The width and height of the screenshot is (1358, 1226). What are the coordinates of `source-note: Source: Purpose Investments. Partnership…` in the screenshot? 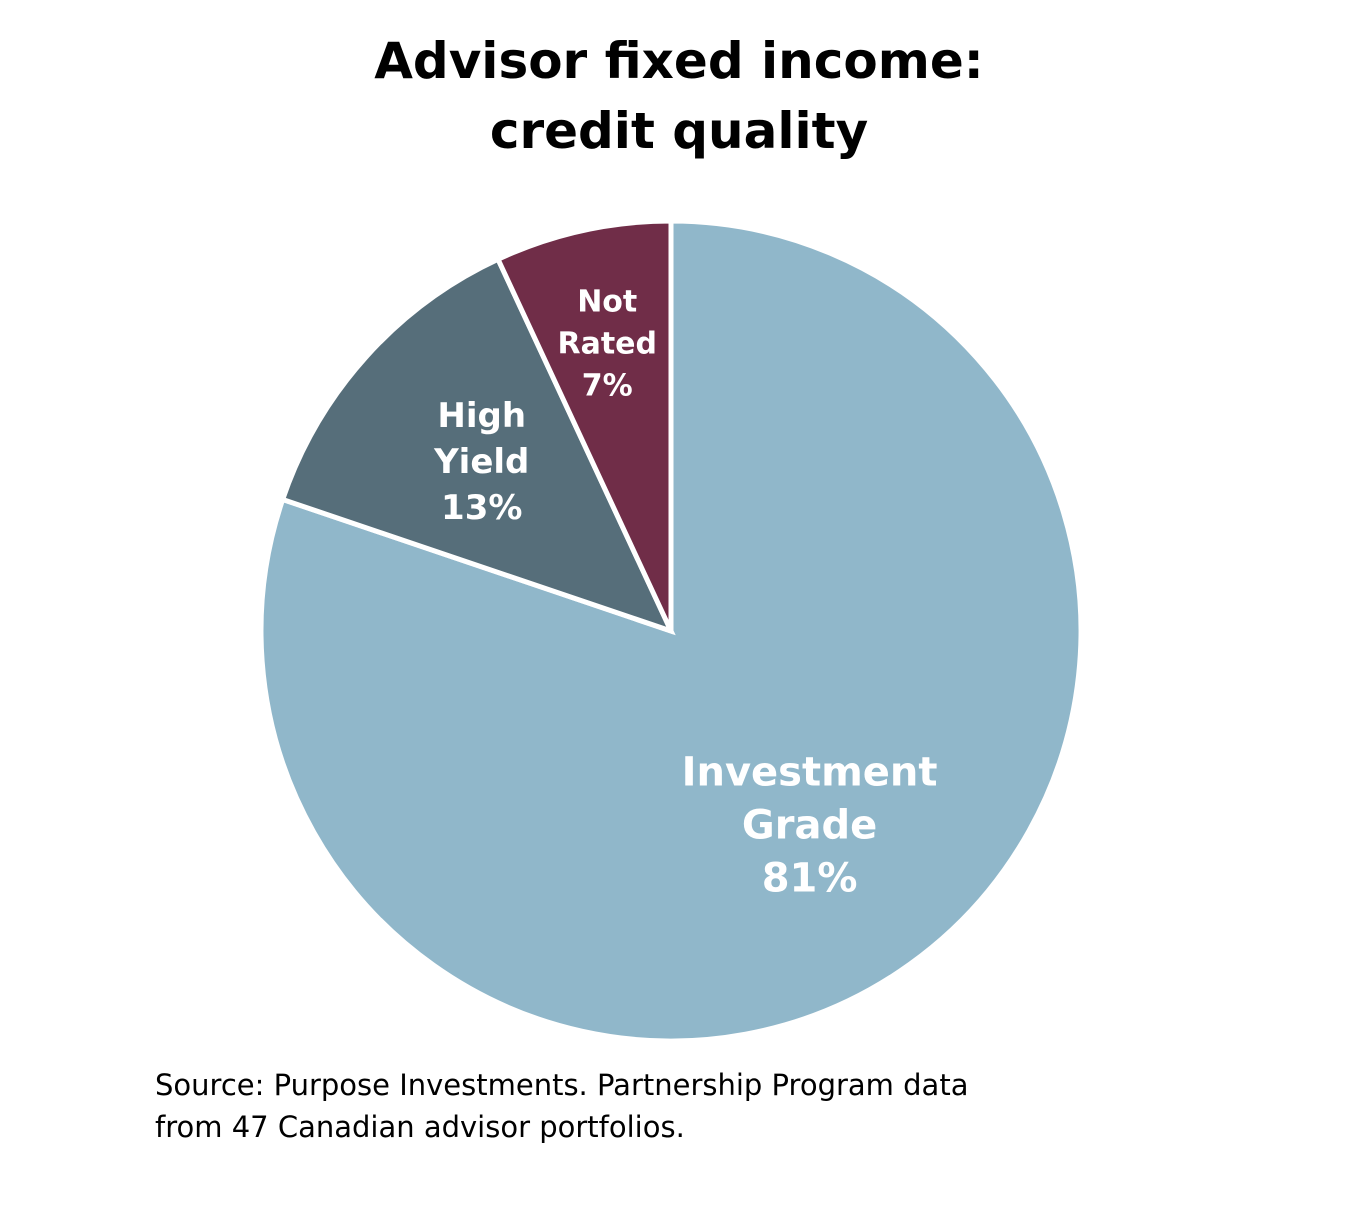 It's located at (705, 1106).